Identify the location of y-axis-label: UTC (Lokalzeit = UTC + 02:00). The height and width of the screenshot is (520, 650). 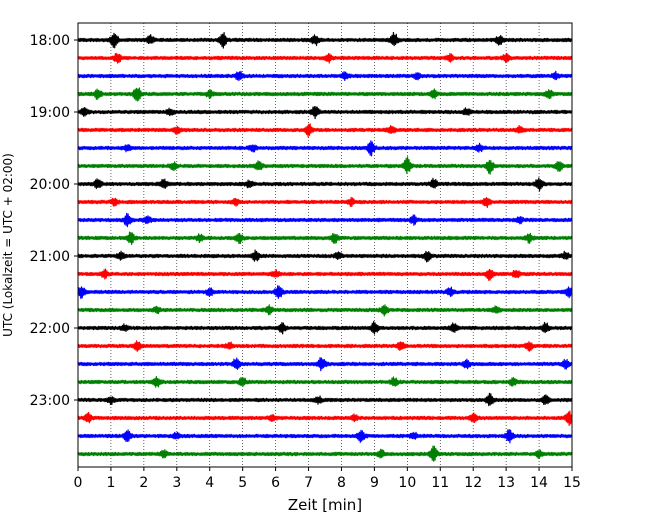
(8, 245).